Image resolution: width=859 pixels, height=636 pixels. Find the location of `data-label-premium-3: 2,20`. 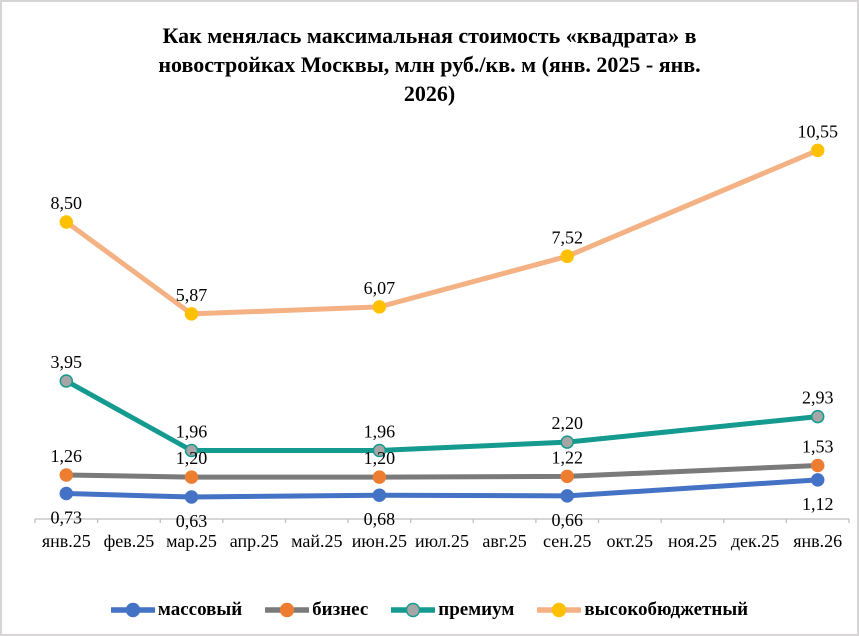

data-label-premium-3: 2,20 is located at coordinates (567, 423).